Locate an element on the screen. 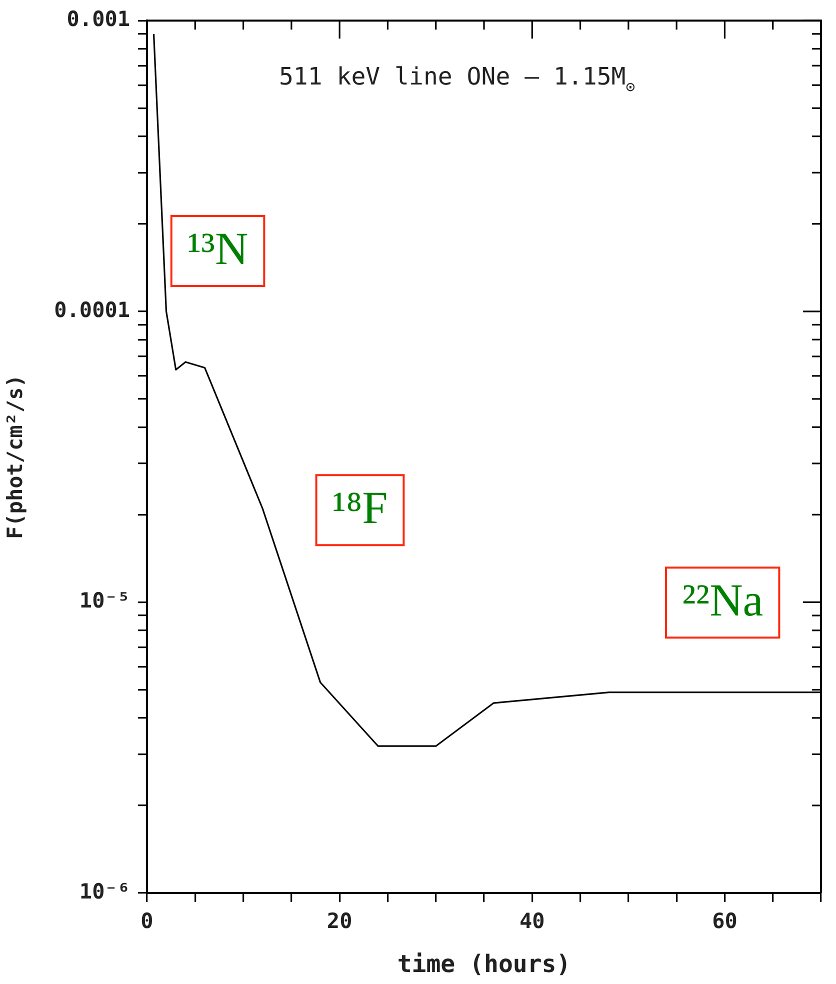  y-tick-label: 0.001 is located at coordinates (98, 19).